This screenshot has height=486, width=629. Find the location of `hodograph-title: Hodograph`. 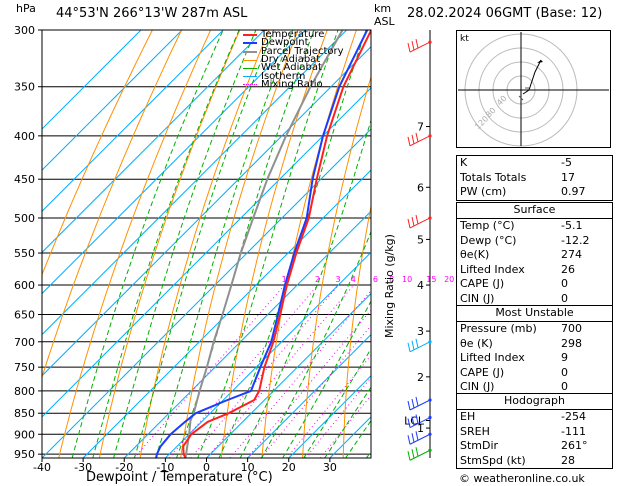

hodograph-title: Hodograph is located at coordinates (534, 402).